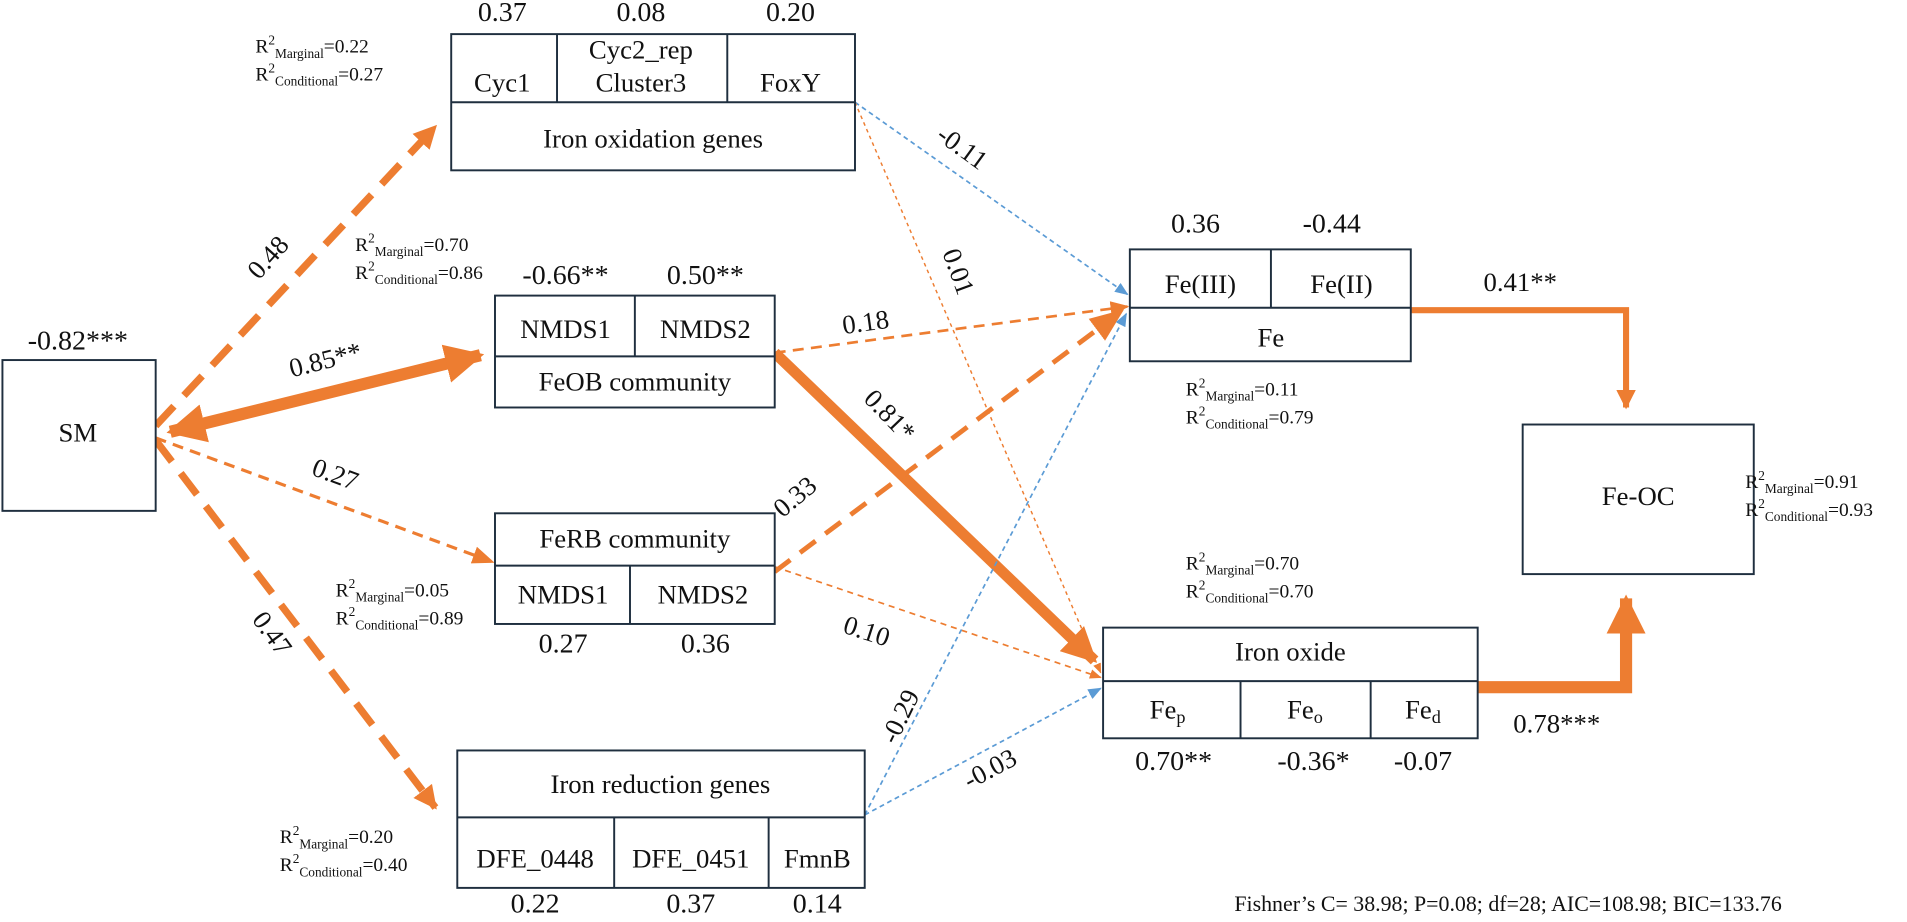  I want to click on node-label: Iron oxidation genes, so click(653, 138).